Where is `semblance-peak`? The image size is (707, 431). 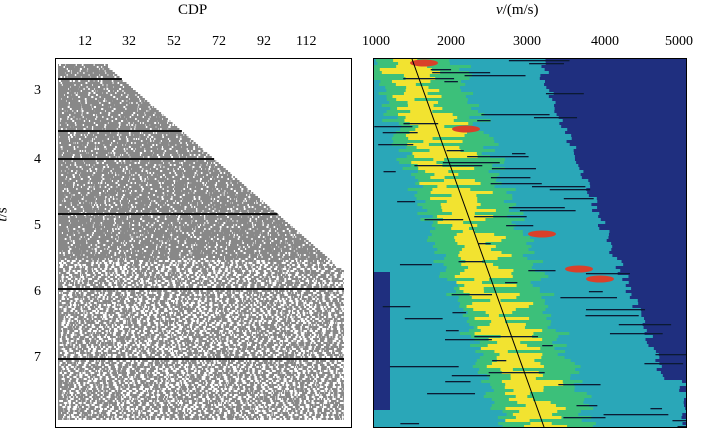
semblance-peak is located at coordinates (424, 63).